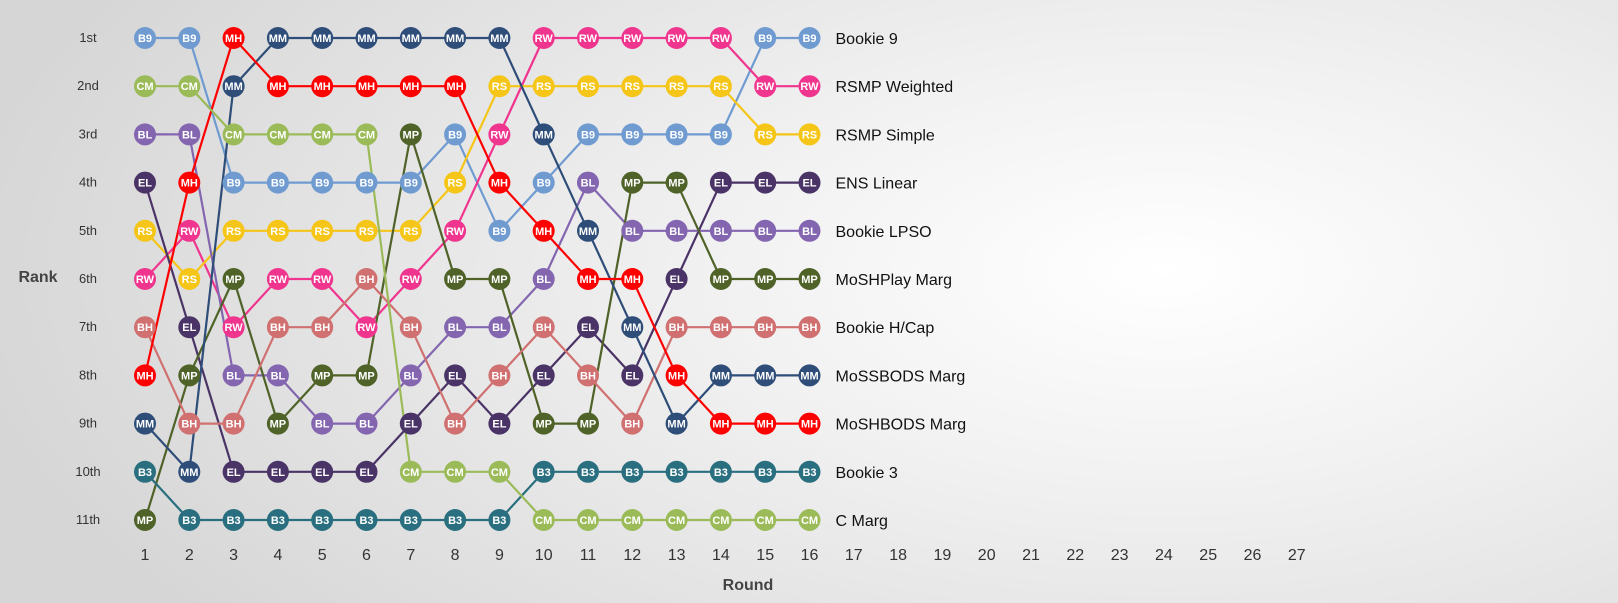 This screenshot has width=1618, height=603. What do you see at coordinates (37, 277) in the screenshot?
I see `y-axis-title: Rank` at bounding box center [37, 277].